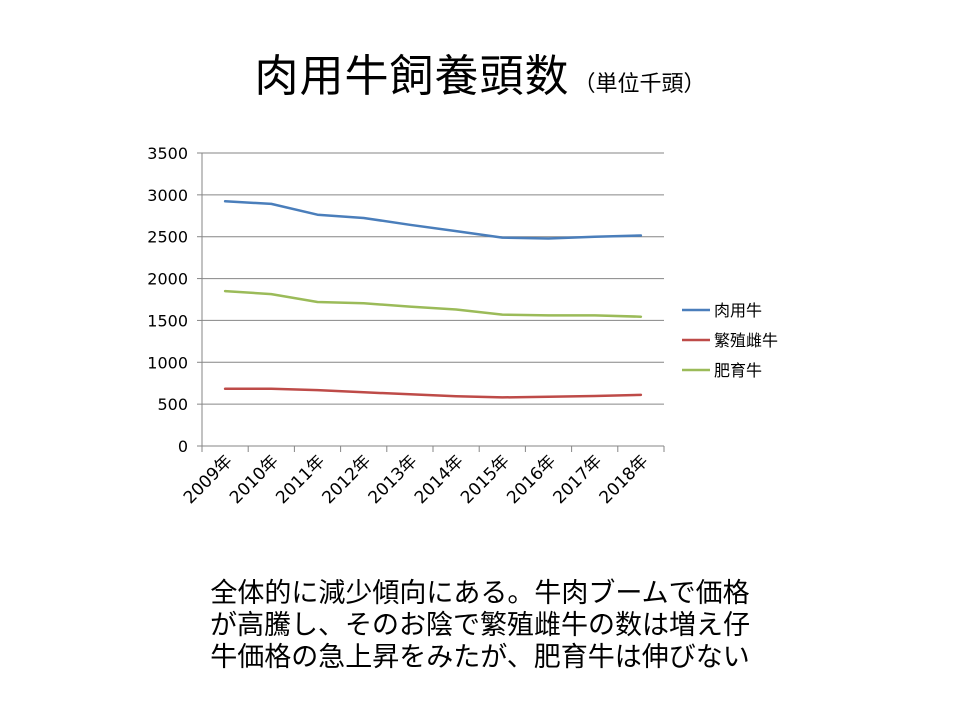 The image size is (960, 720). Describe the element at coordinates (624, 479) in the screenshot. I see `x-tick-label: 2018年` at that location.